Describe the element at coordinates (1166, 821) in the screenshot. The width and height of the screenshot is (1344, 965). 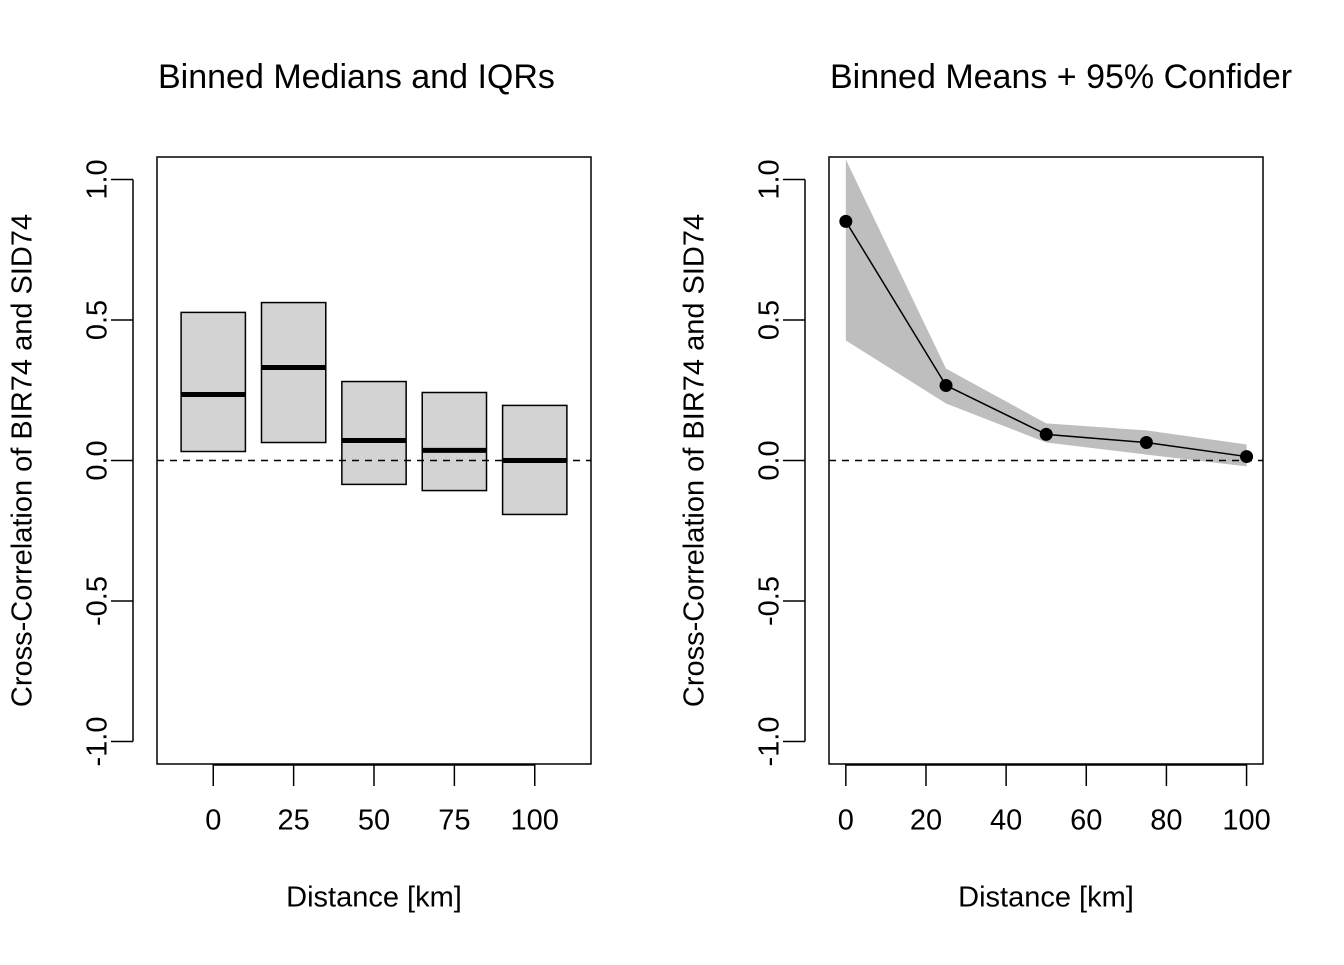
I see `x-tick-label: 80` at that location.